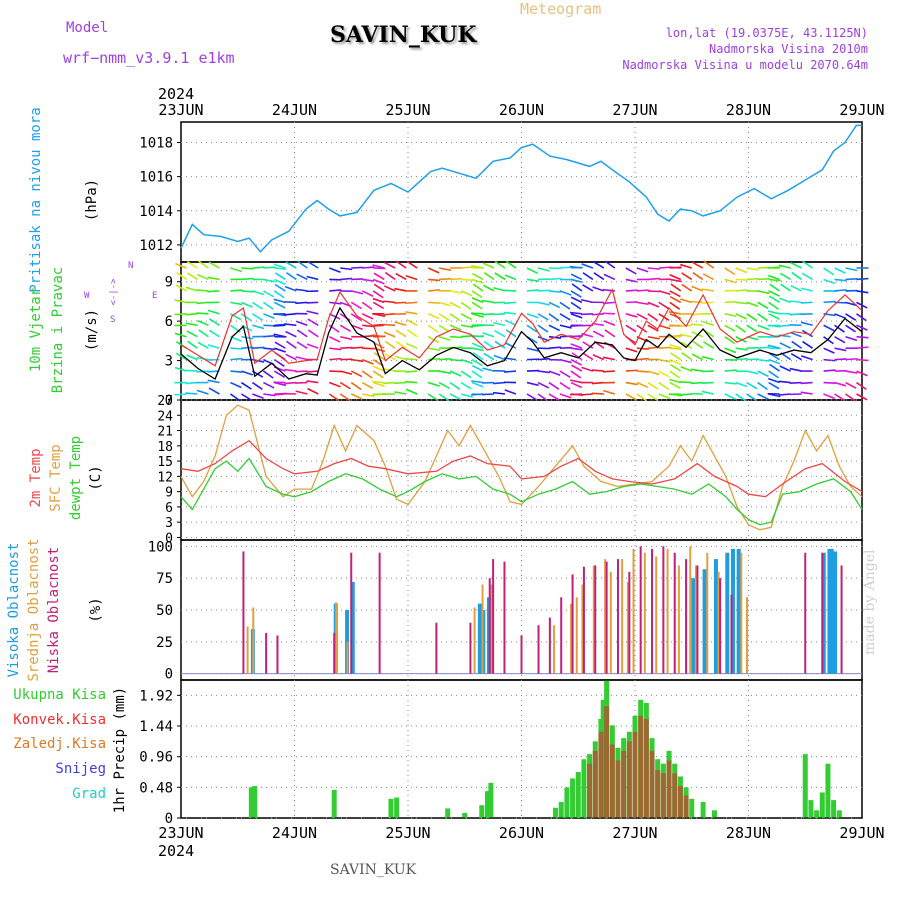 This screenshot has width=900, height=900. Describe the element at coordinates (54, 610) in the screenshot. I see `cloud-ylabel-3: Niska Oblacnost` at that location.